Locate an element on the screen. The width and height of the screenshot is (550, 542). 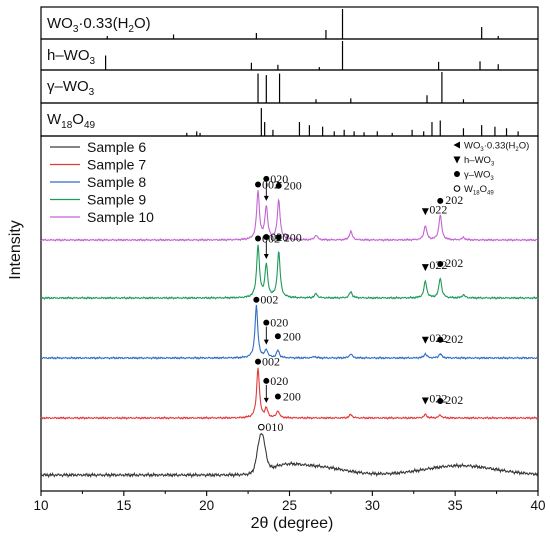
legend-marker-w18o49 is located at coordinates (457, 188).